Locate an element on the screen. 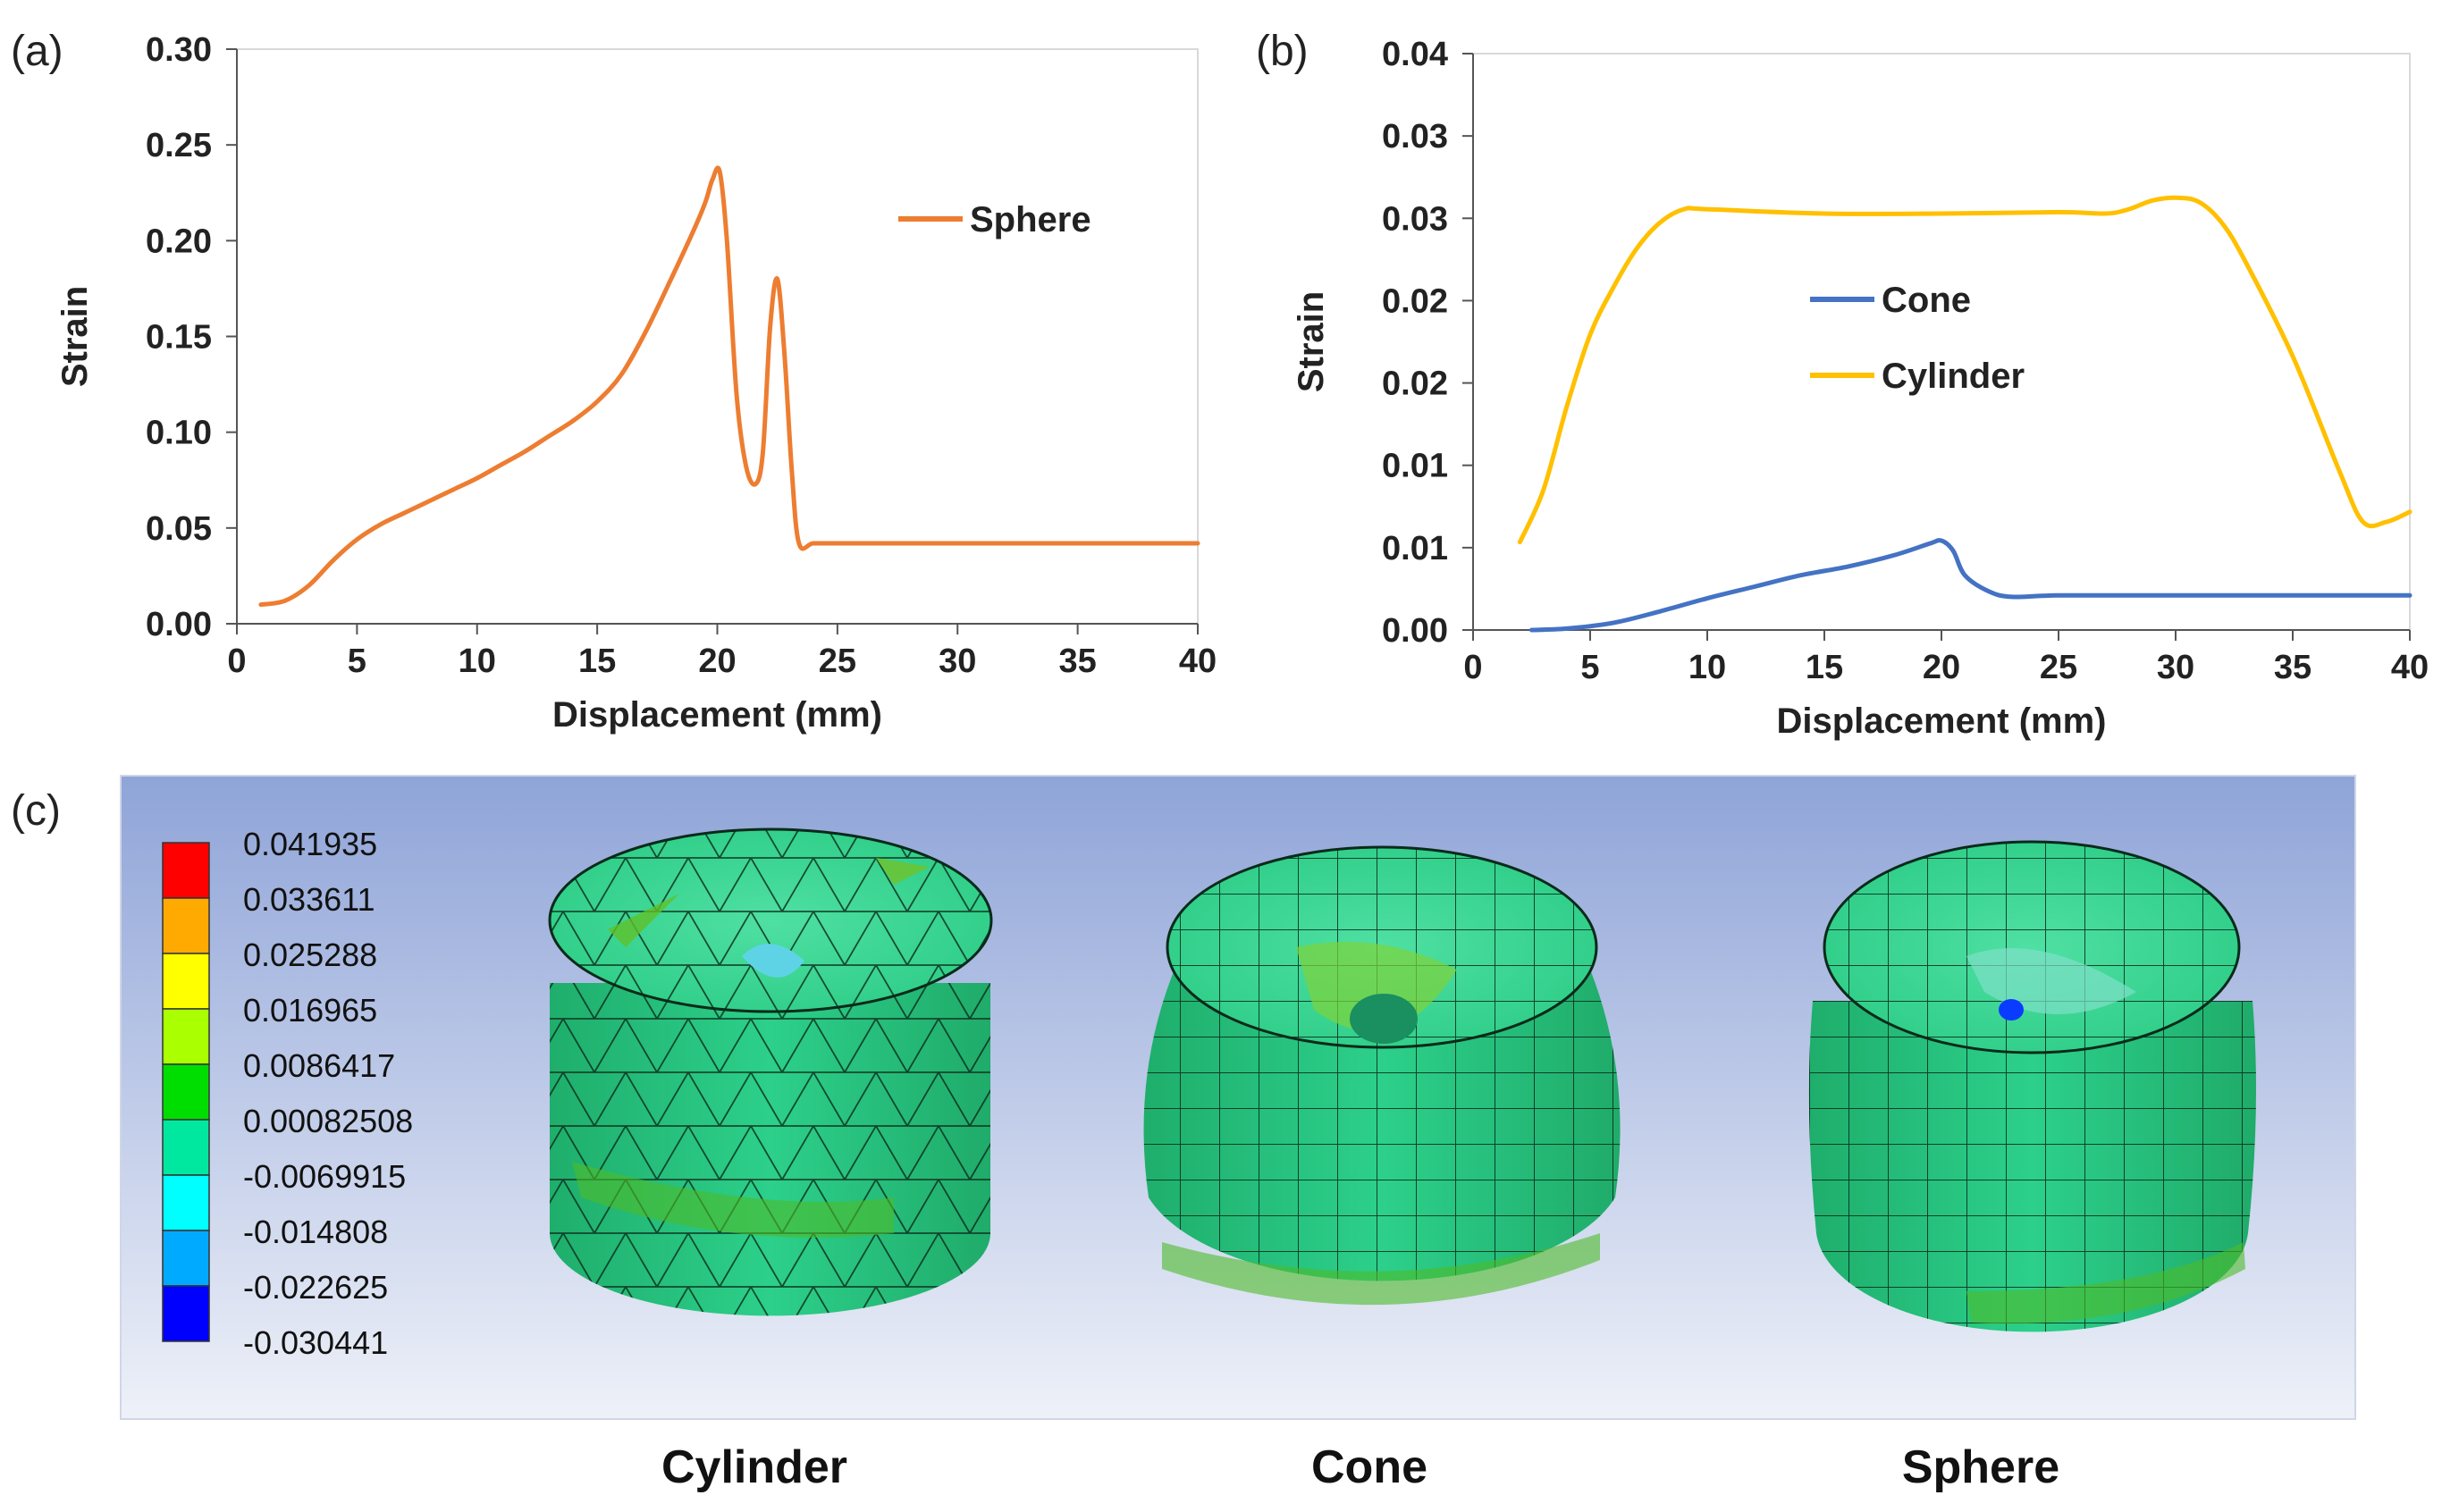  series-line-cylinder is located at coordinates (1965, 370).